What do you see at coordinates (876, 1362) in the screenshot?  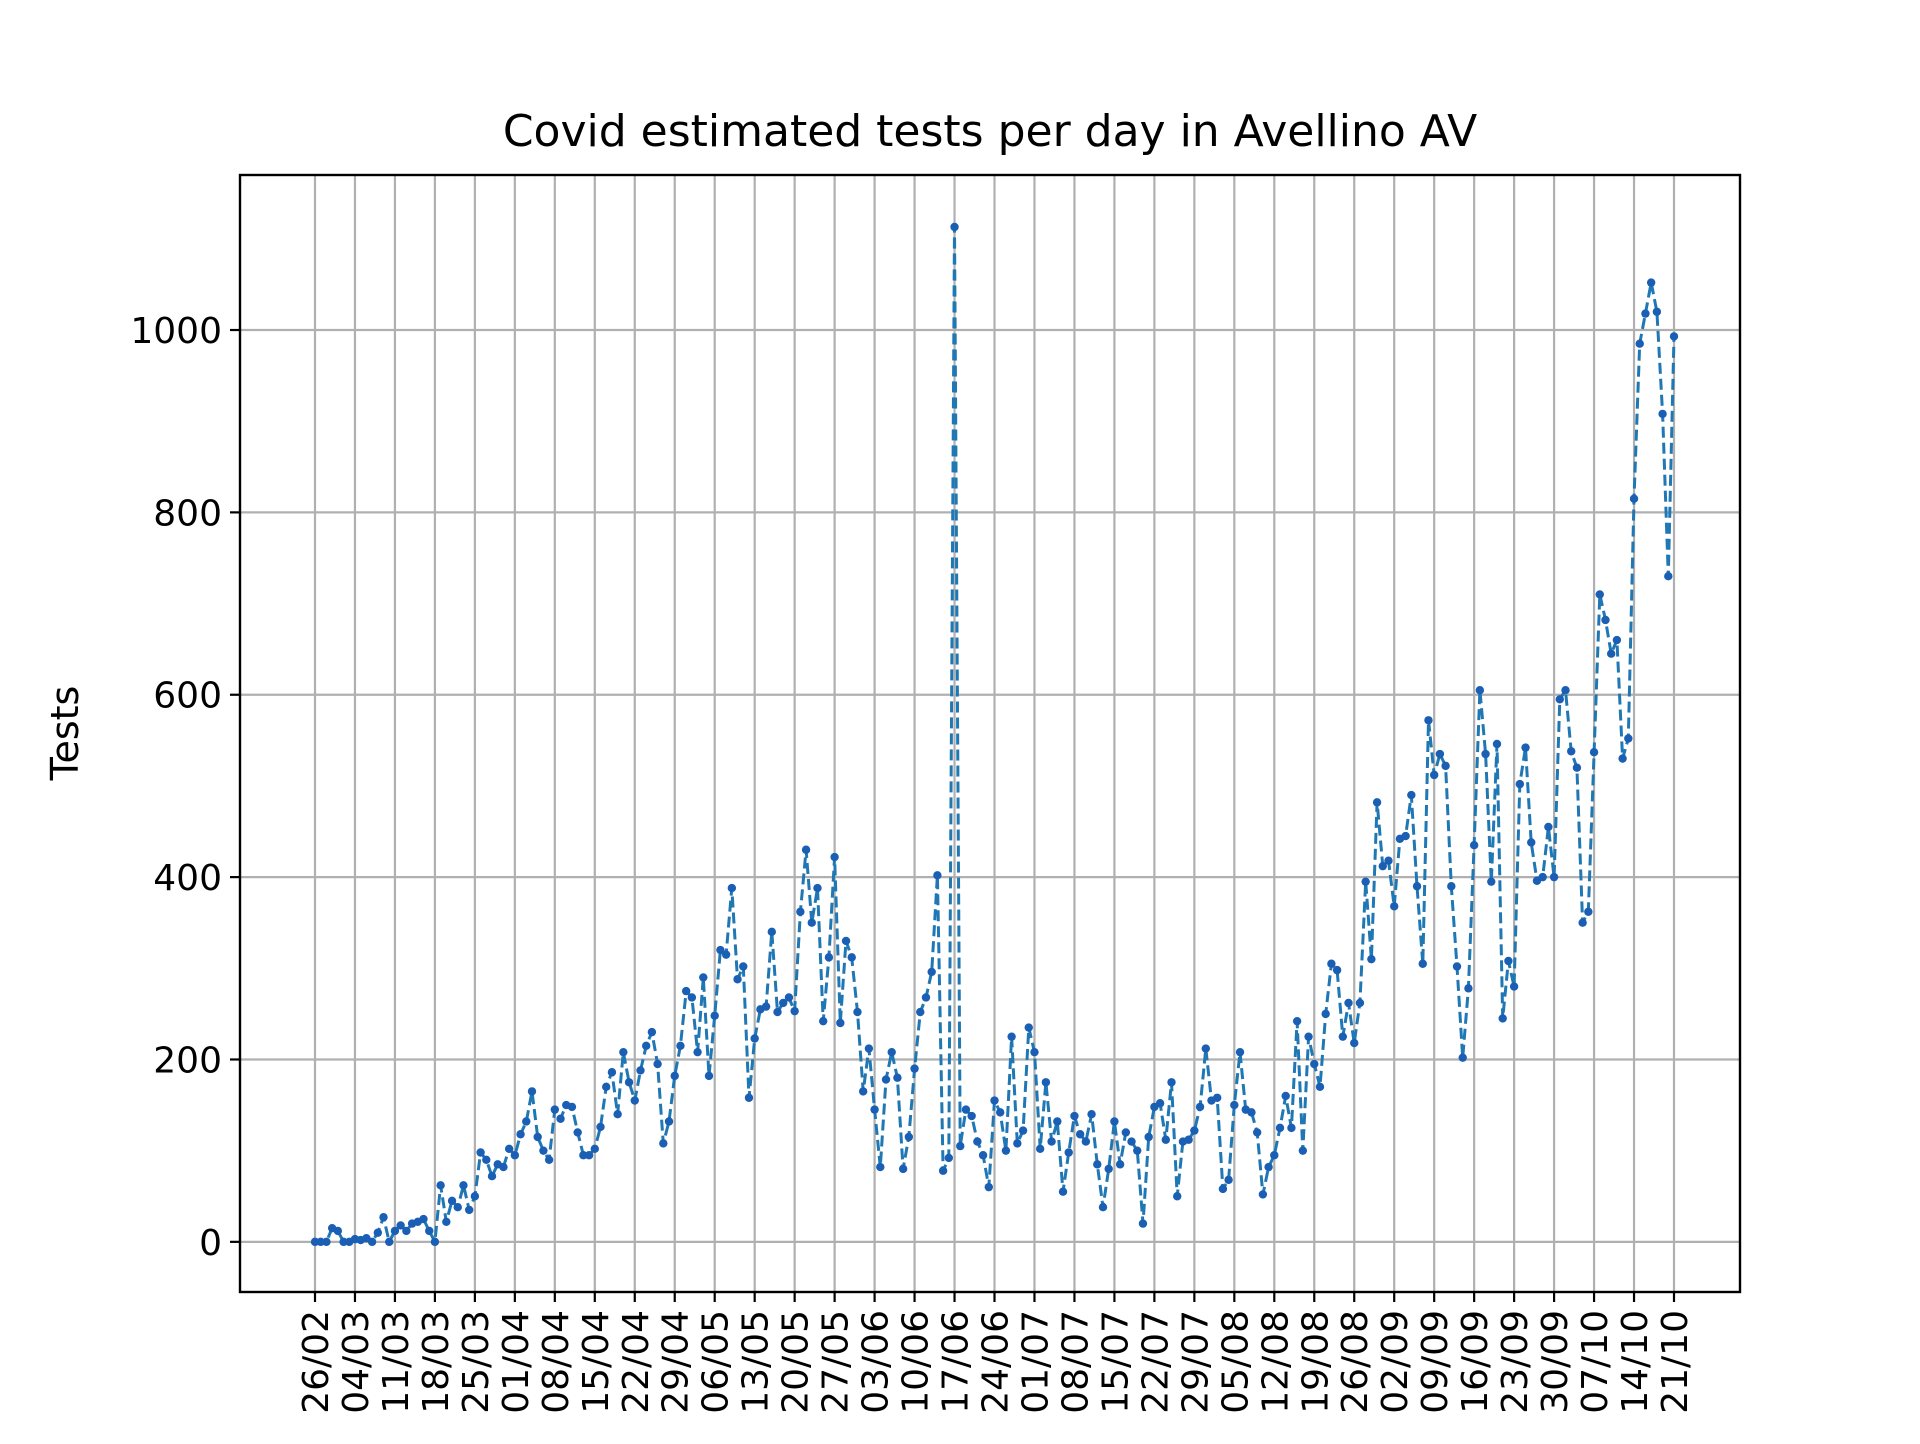 I see `x-tick-label: 03/06` at bounding box center [876, 1362].